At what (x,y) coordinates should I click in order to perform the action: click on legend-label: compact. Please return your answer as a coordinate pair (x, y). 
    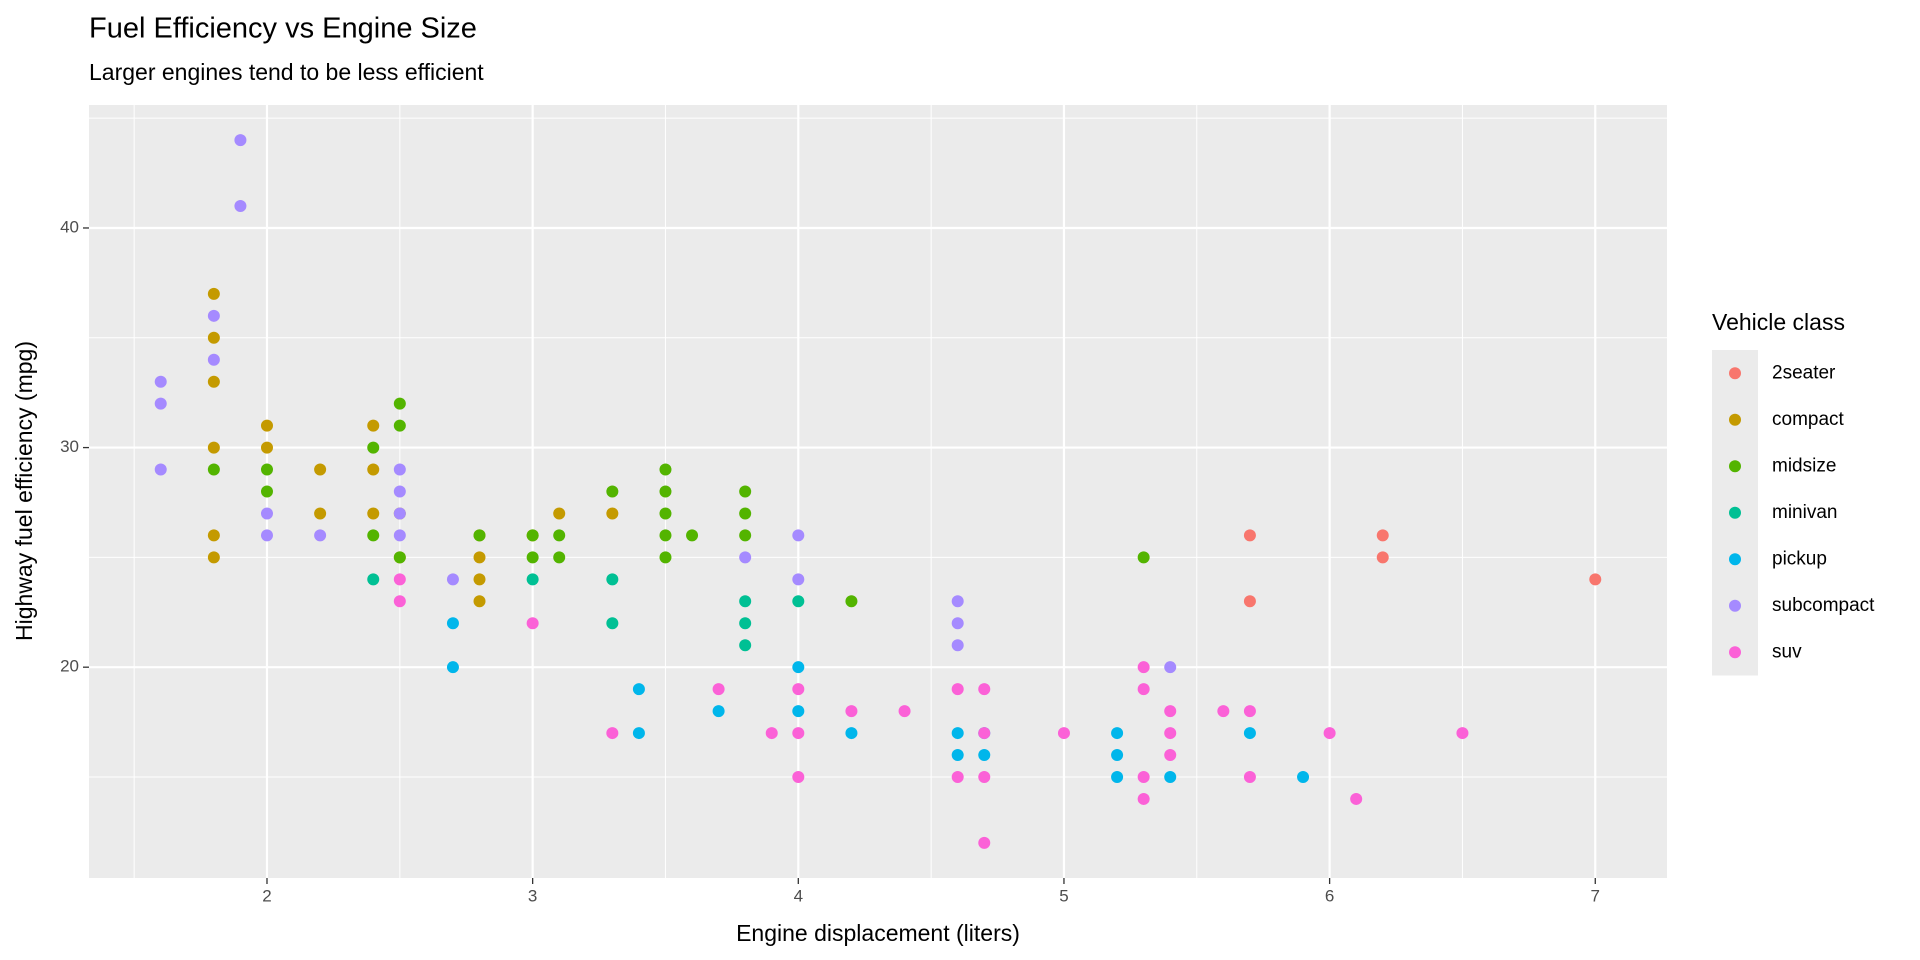
    Looking at the image, I should click on (1808, 419).